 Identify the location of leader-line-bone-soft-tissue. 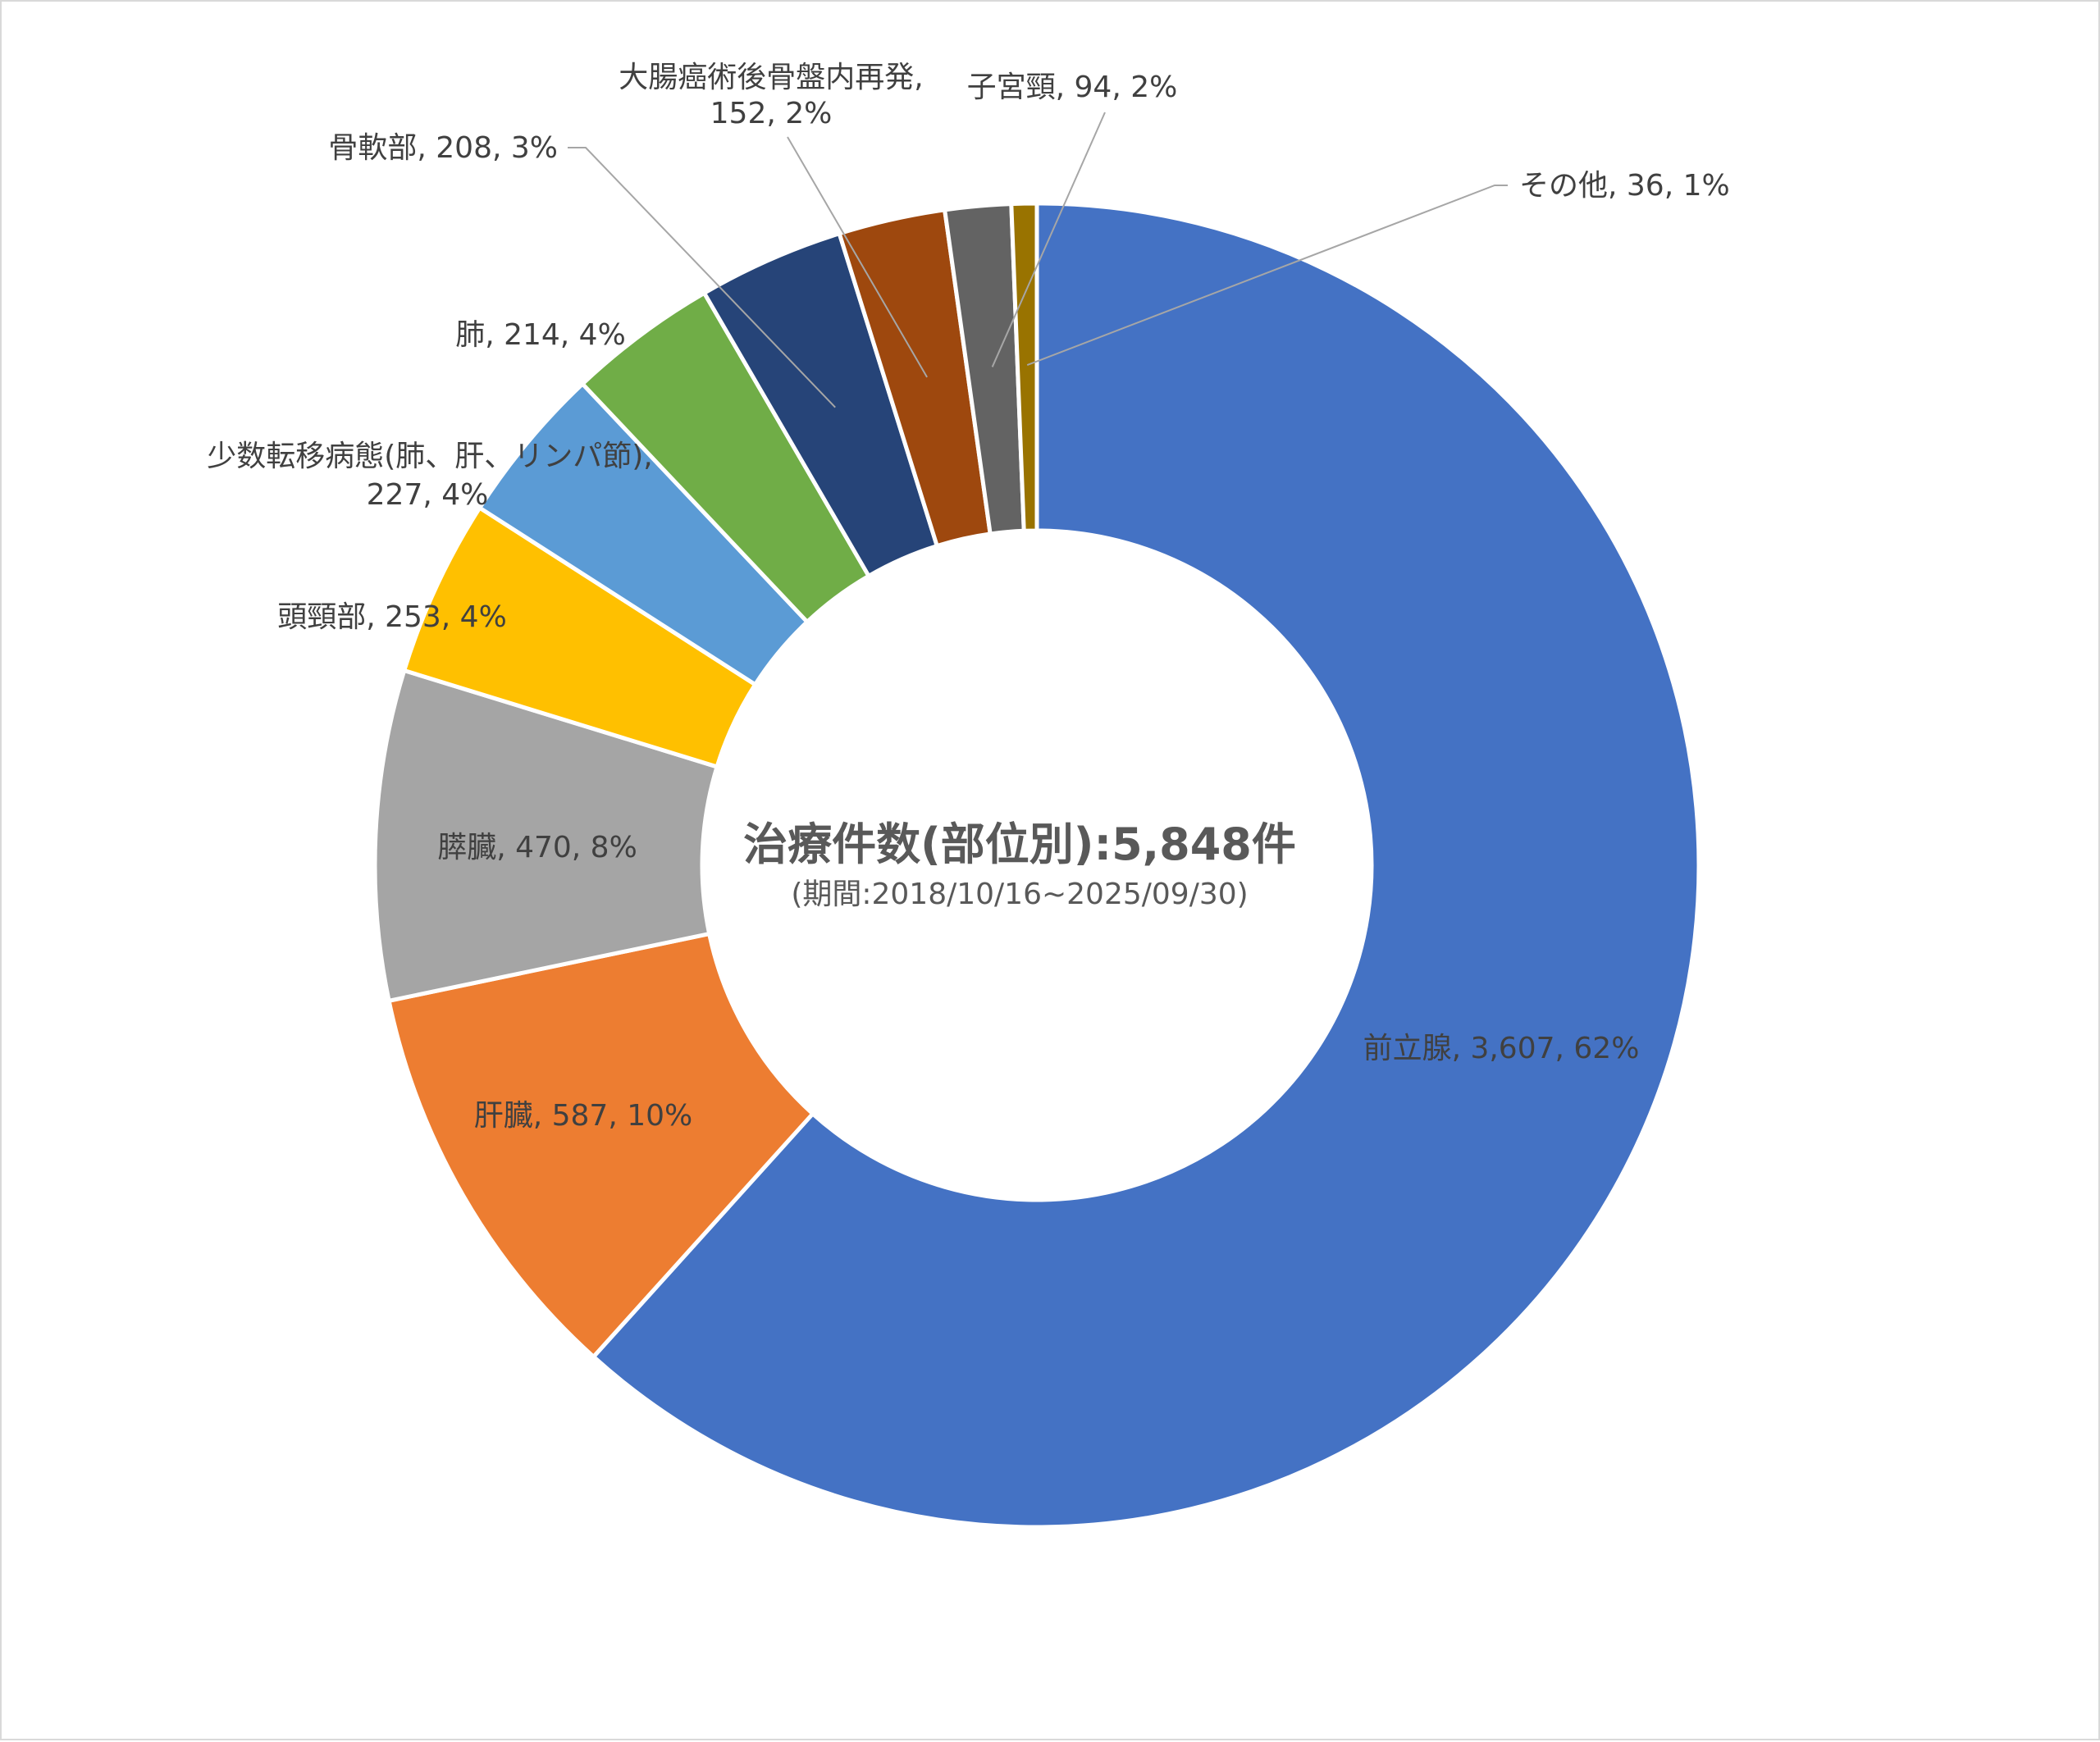
(702, 277).